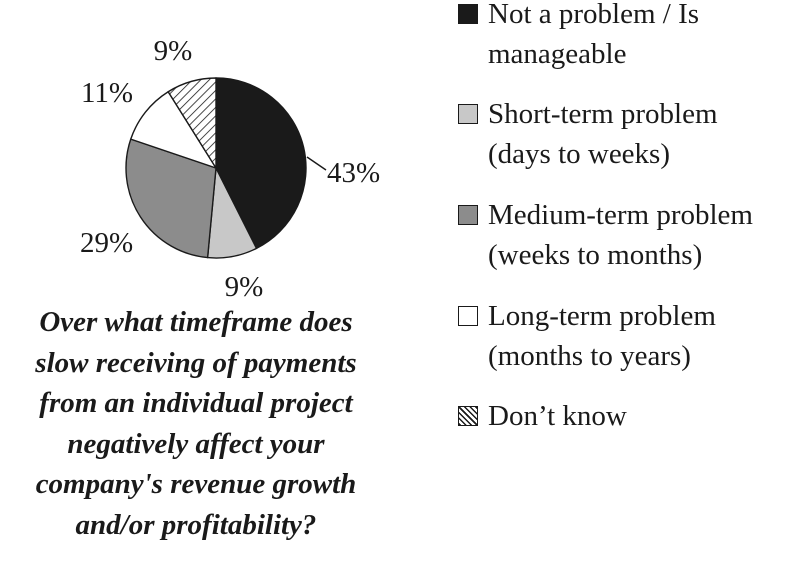 This screenshot has height=569, width=792. What do you see at coordinates (589, 356) in the screenshot?
I see `legend-label-line: (months to years)` at bounding box center [589, 356].